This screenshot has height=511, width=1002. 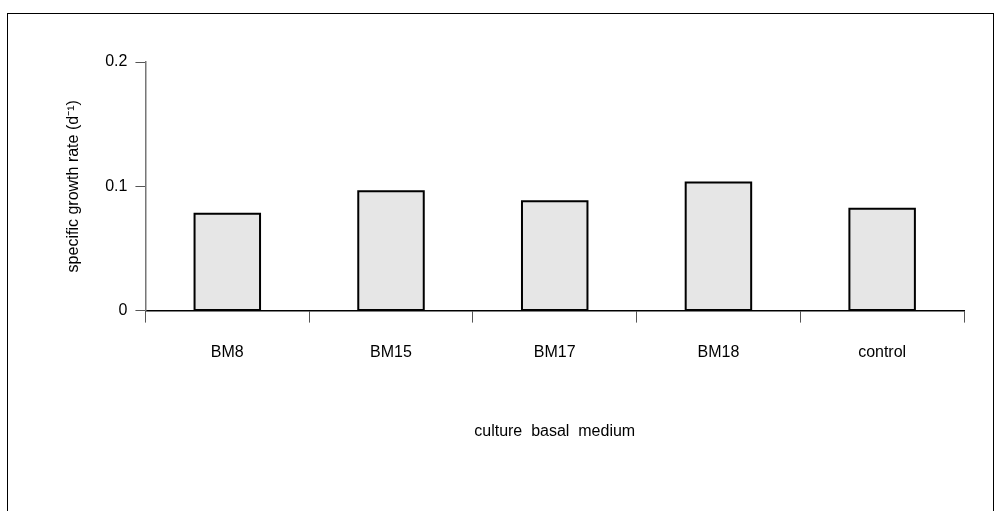 I want to click on y-tick-label: 0.1, so click(x=116, y=185).